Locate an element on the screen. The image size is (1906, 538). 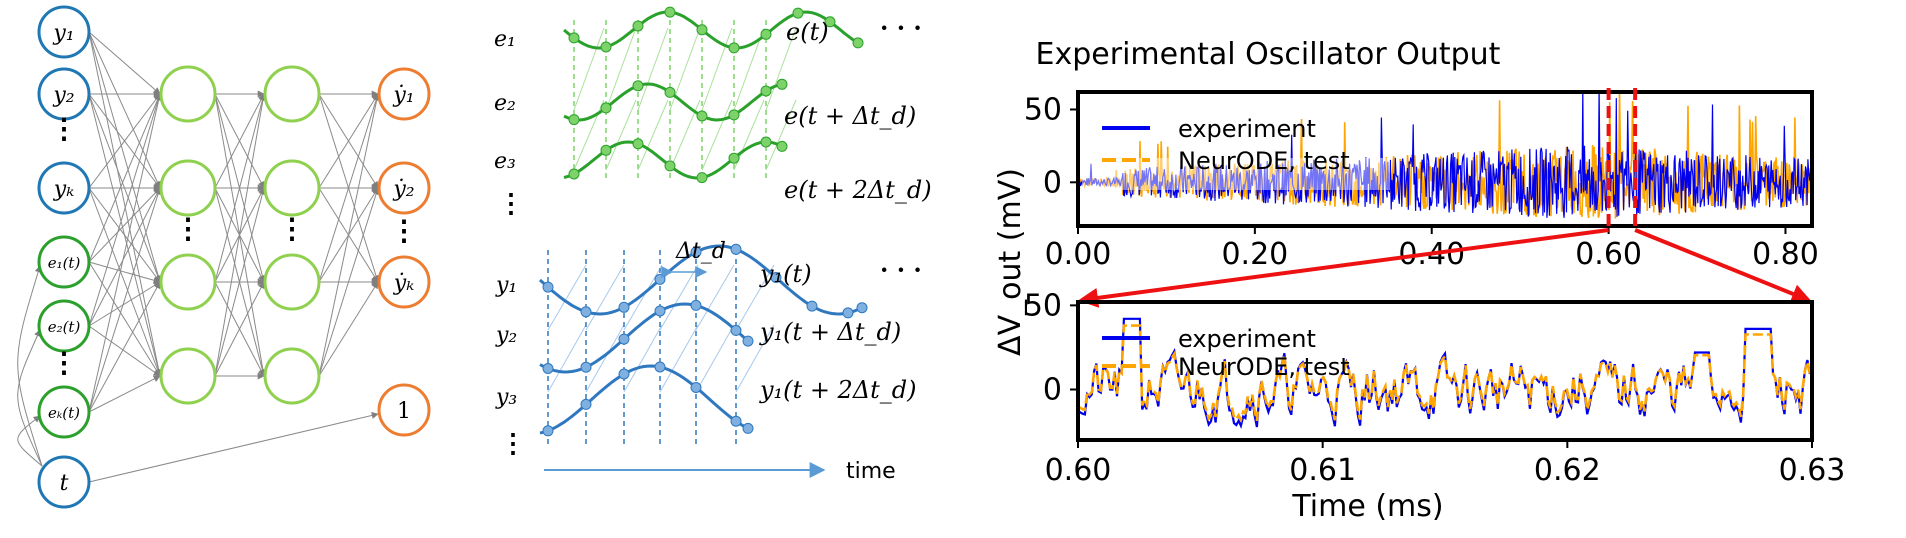
input-label-y1: y₁ is located at coordinates (63, 33).